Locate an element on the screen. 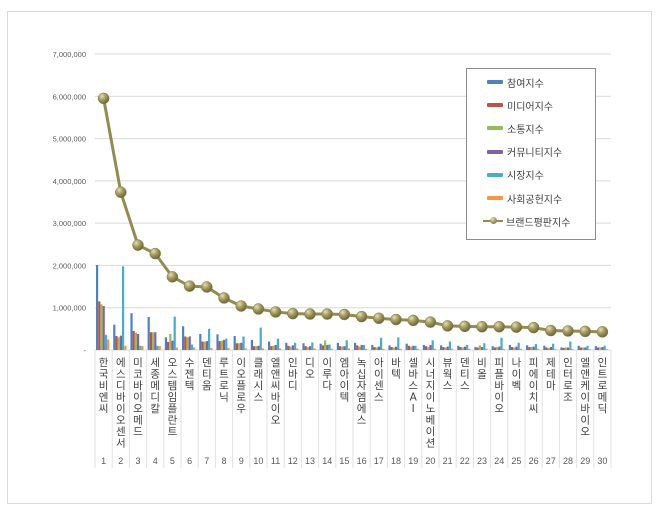 This screenshot has width=660, height=516. x-category-label: 텍 is located at coordinates (396, 375).